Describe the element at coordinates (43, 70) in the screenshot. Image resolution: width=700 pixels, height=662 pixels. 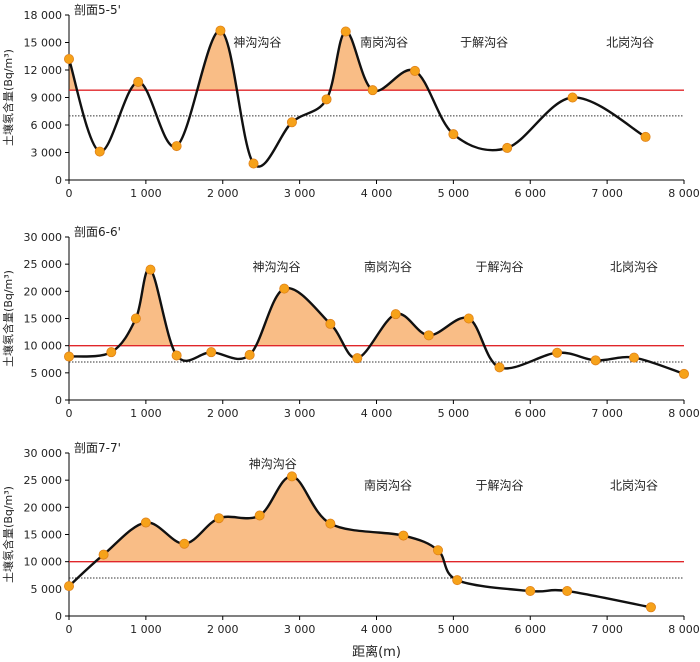
I see `y-tick-label: 12 000` at that location.